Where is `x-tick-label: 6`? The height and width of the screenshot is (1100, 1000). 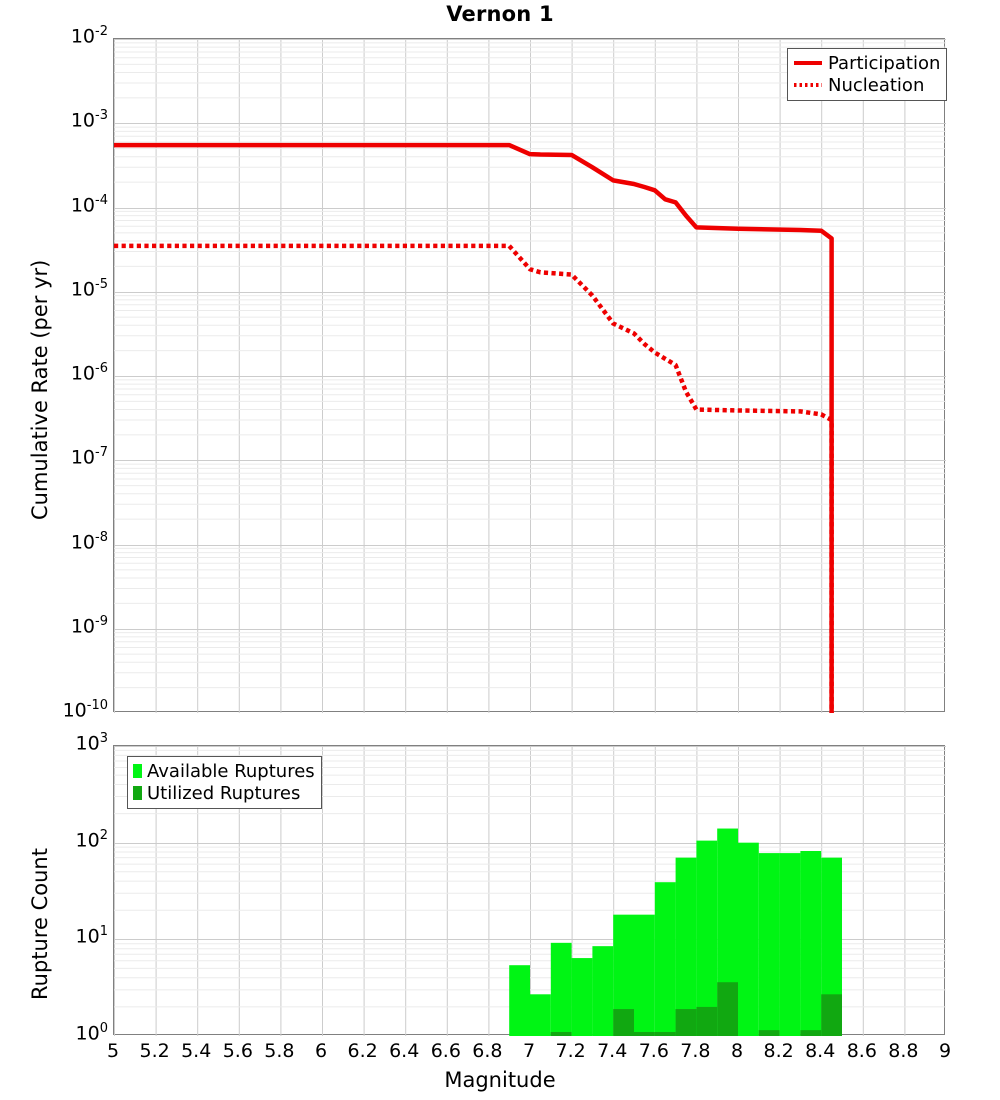
x-tick-label: 6 is located at coordinates (321, 1051).